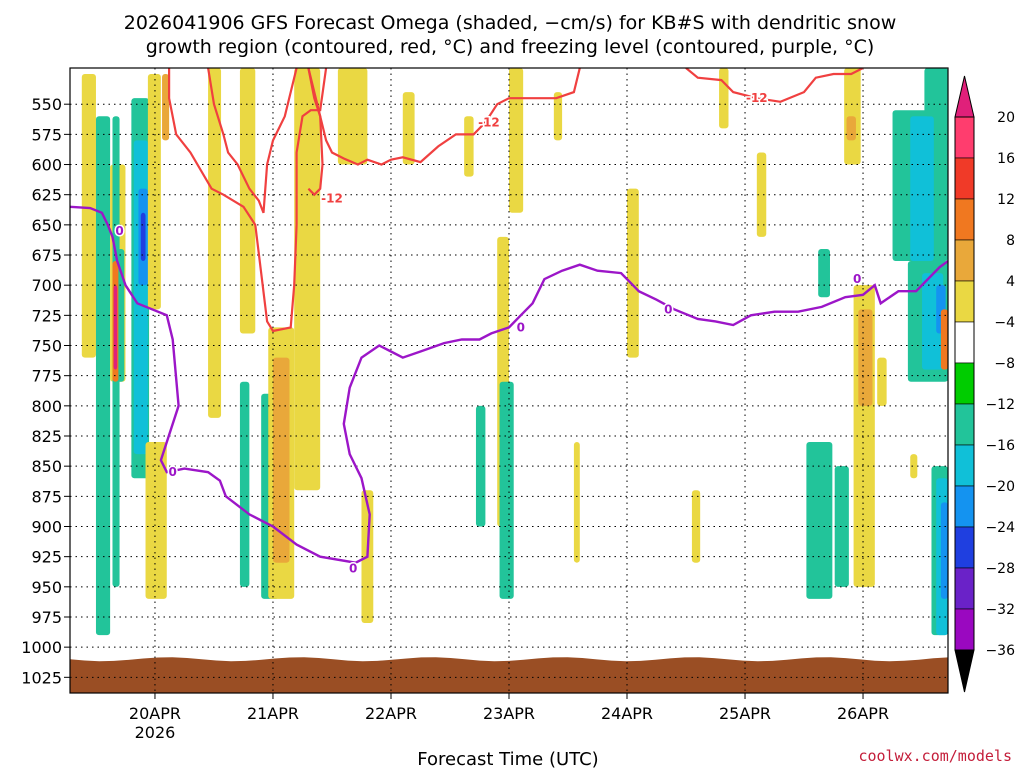 The width and height of the screenshot is (1024, 768). What do you see at coordinates (46, 285) in the screenshot?
I see `y-tick-label-700: 700` at bounding box center [46, 285].